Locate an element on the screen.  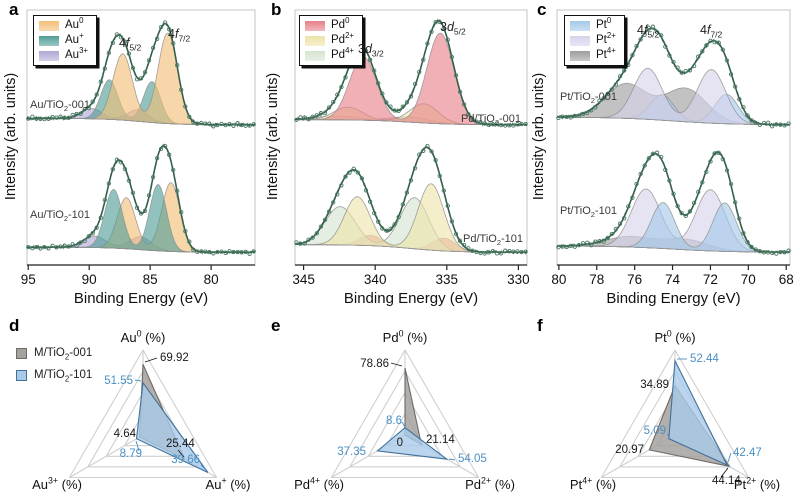
radar-value-label: 54.05 is located at coordinates (472, 459).